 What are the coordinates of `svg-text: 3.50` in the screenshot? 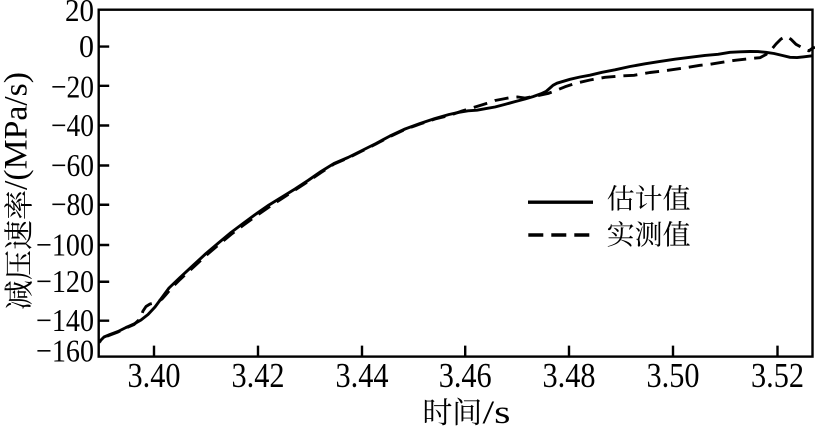 It's located at (673, 375).